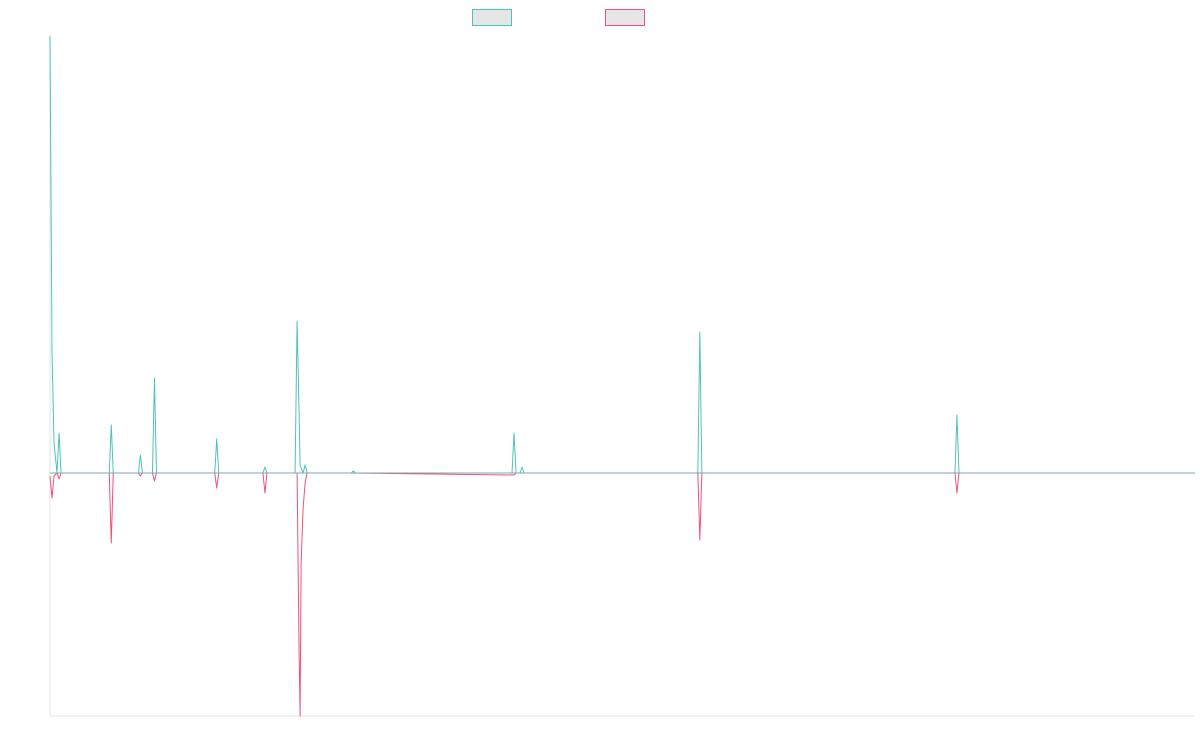 Image resolution: width=1200 pixels, height=750 pixels. I want to click on legend, so click(558, 17).